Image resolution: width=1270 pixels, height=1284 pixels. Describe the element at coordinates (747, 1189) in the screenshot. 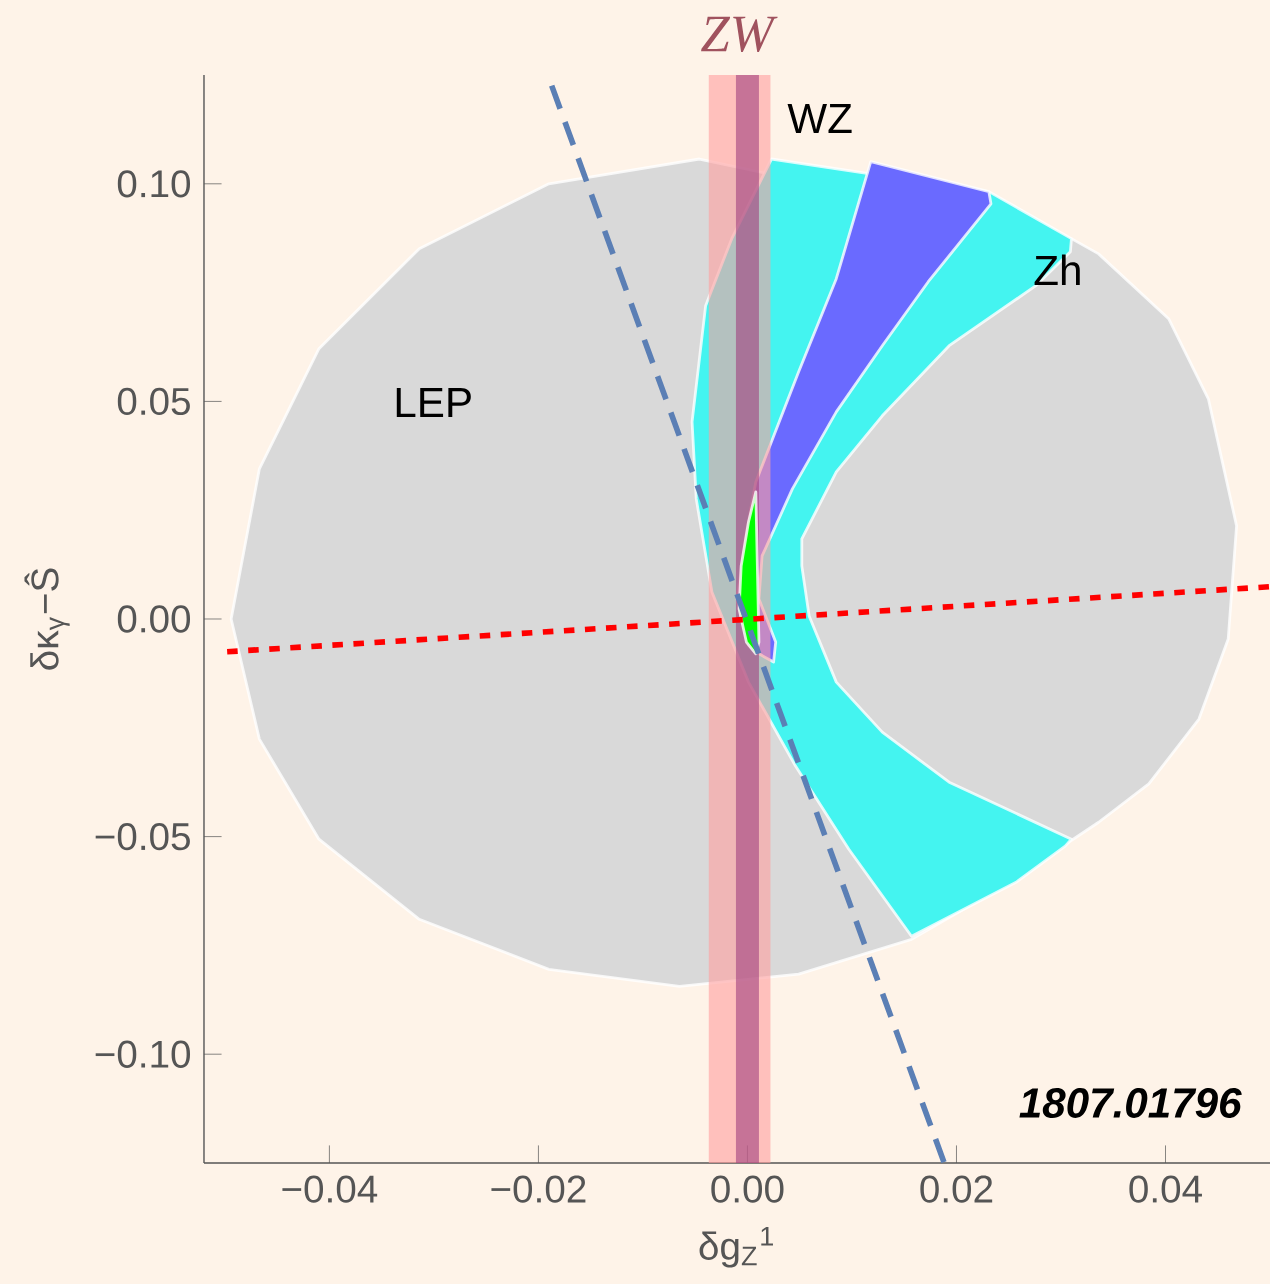

I see `x-tick-label: 0.00` at that location.